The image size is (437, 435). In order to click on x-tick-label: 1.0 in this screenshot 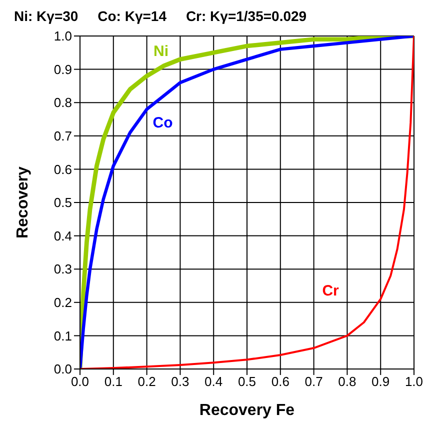, I will do `click(414, 382)`.